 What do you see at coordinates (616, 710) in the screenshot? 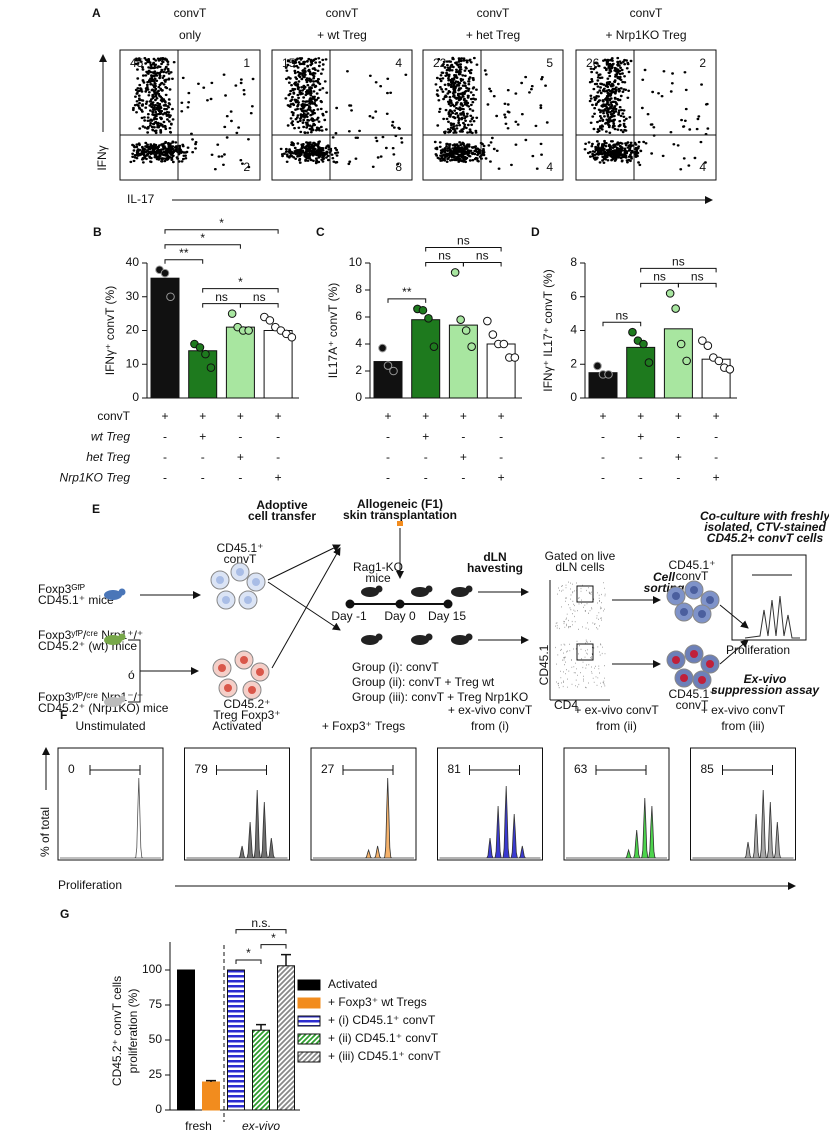
I see `plot-title: + ex-vivo convT` at bounding box center [616, 710].